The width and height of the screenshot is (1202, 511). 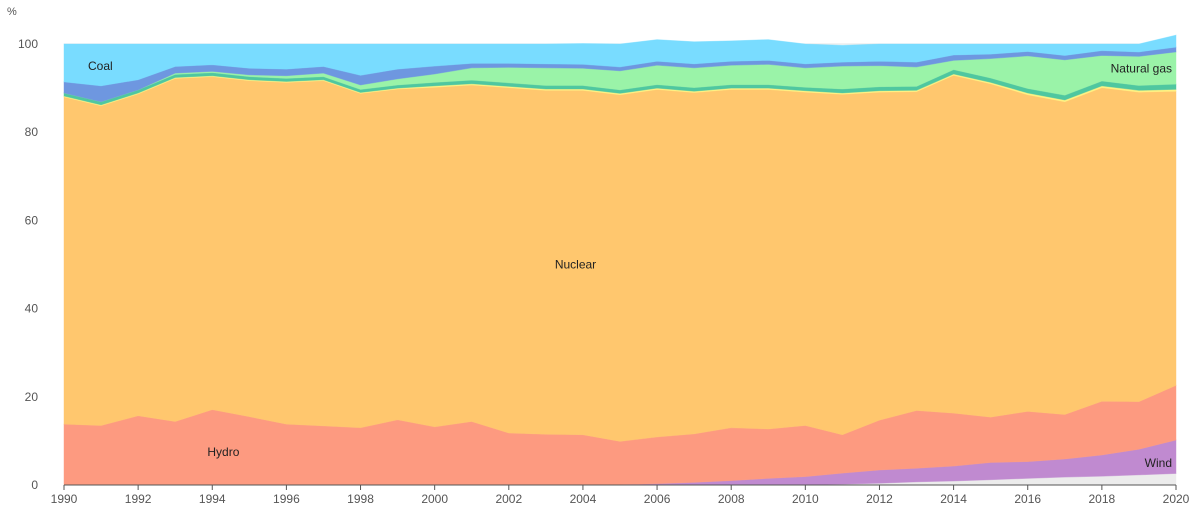 What do you see at coordinates (1141, 68) in the screenshot?
I see `series-label: Natural gas` at bounding box center [1141, 68].